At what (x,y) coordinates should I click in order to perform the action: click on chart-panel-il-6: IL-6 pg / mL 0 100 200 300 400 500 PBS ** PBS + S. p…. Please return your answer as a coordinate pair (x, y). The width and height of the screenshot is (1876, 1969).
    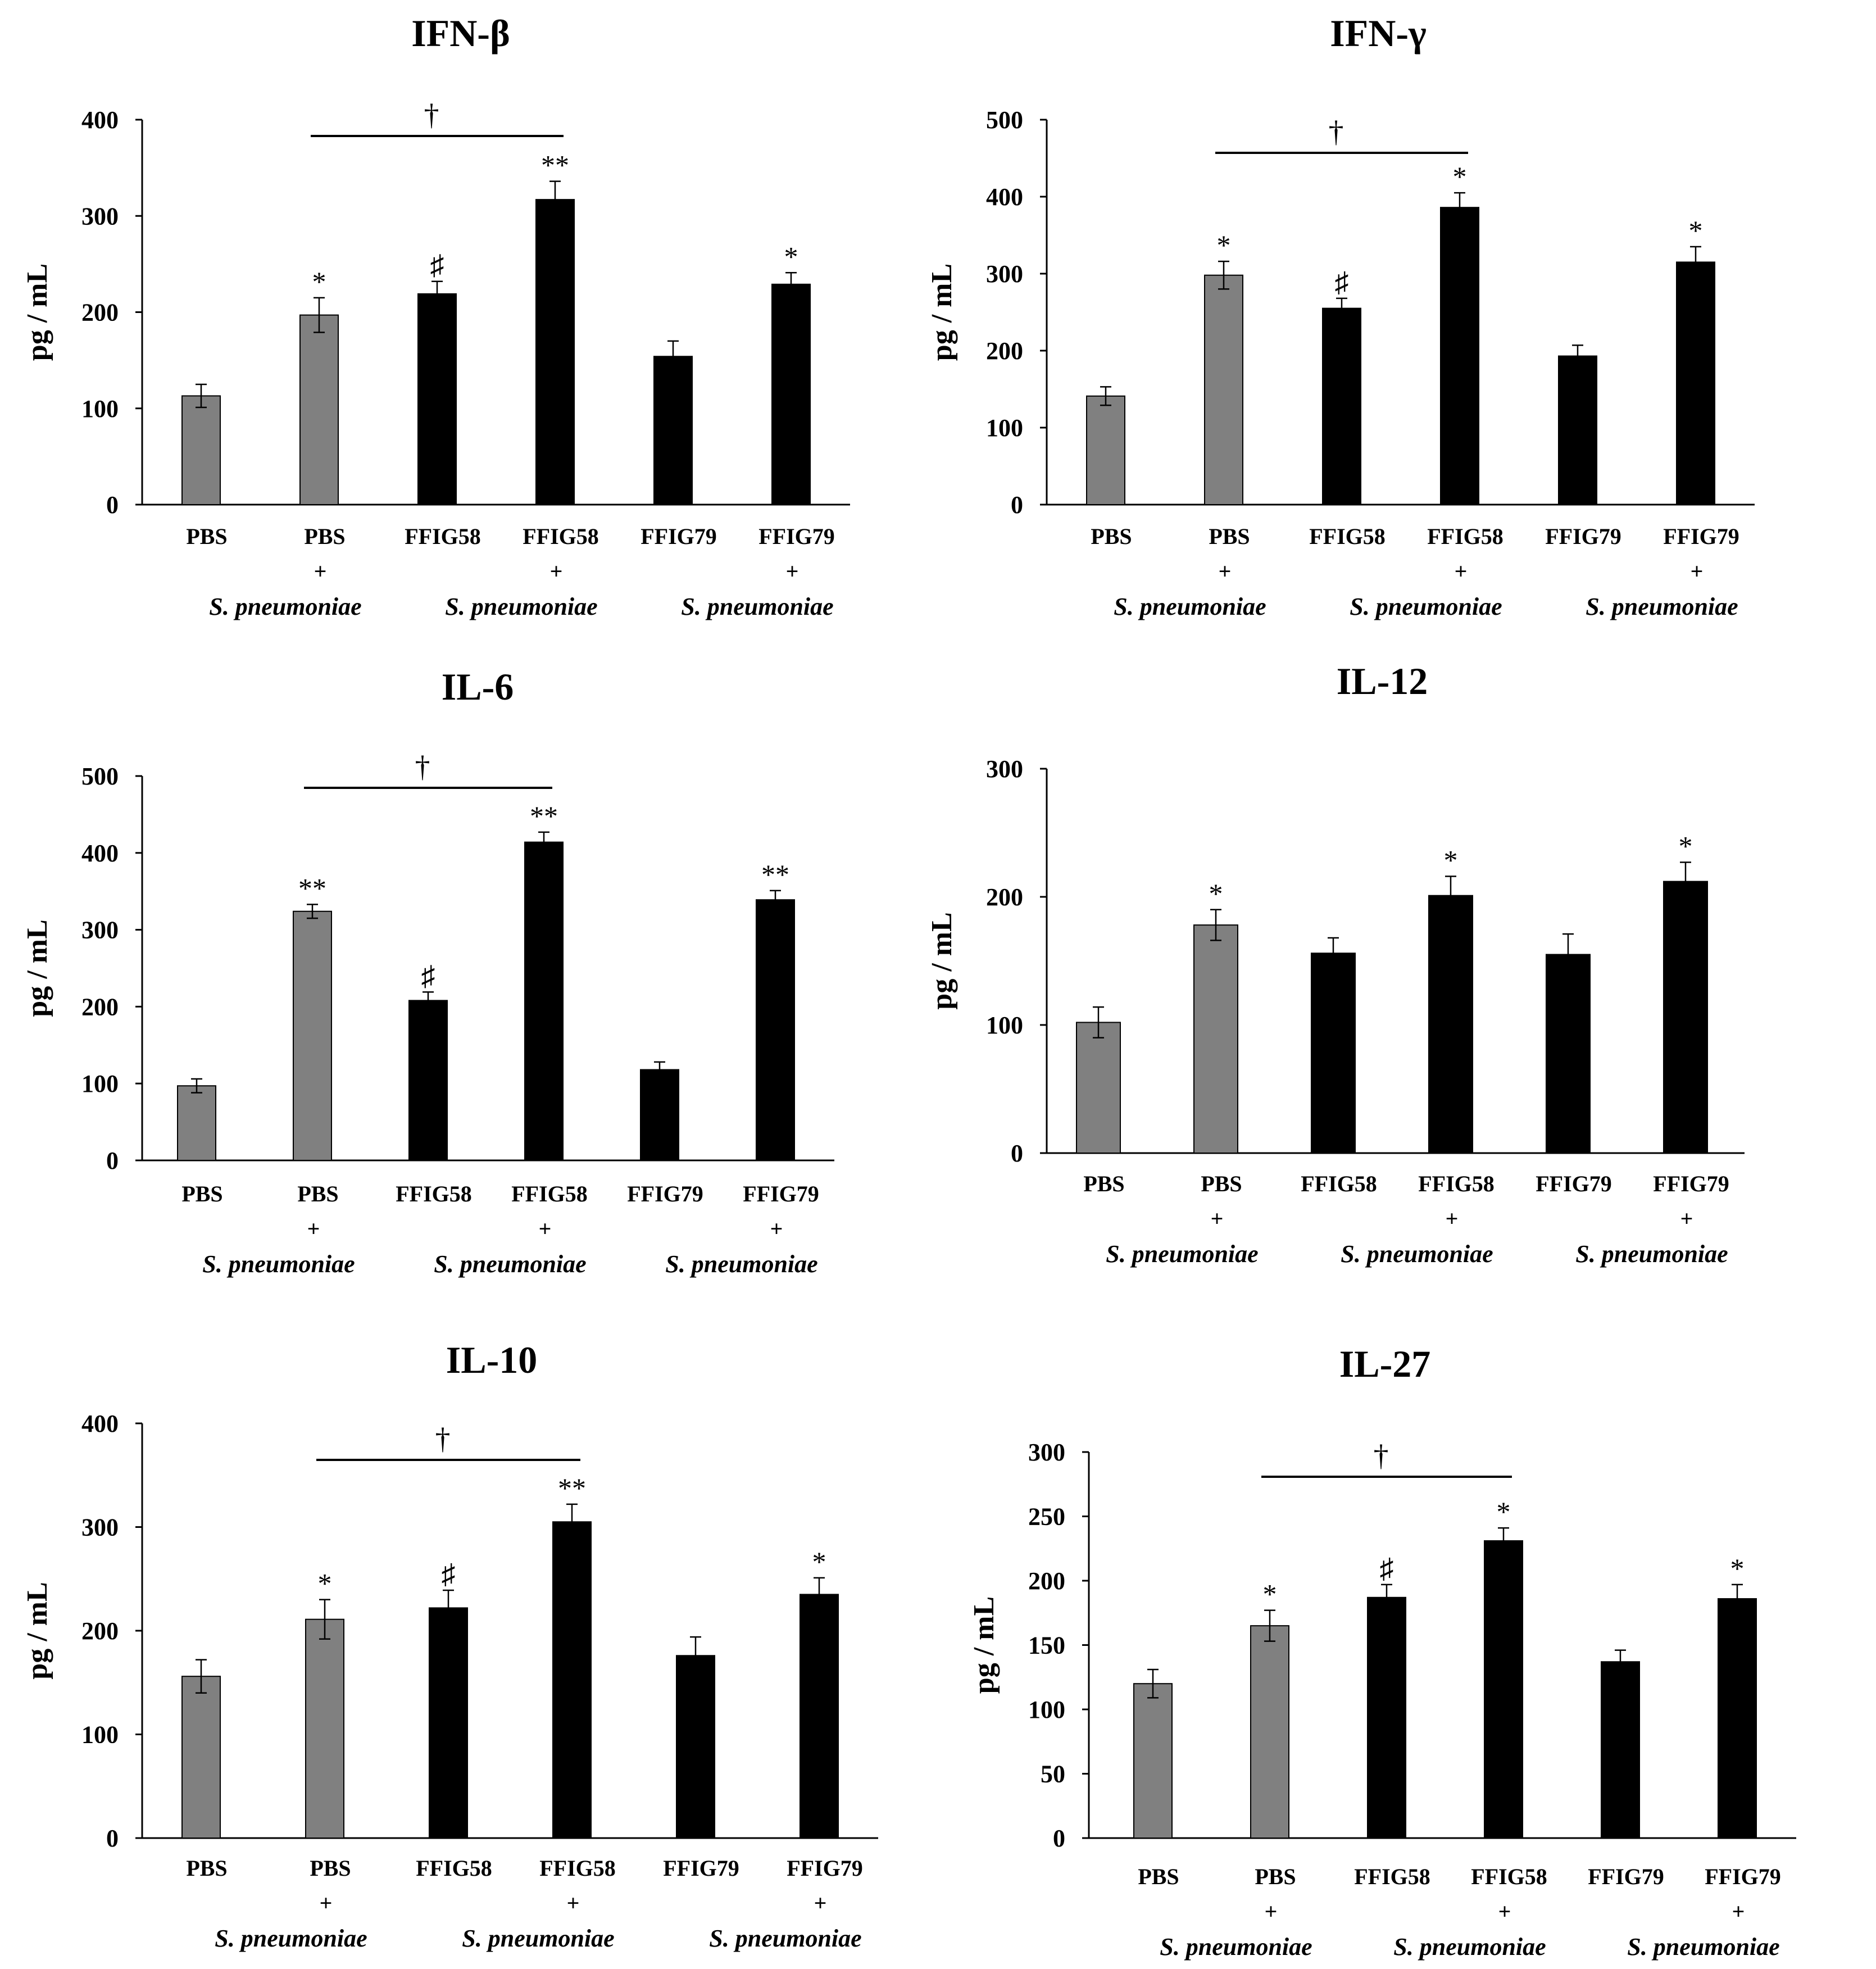
    Looking at the image, I should click on (428, 971).